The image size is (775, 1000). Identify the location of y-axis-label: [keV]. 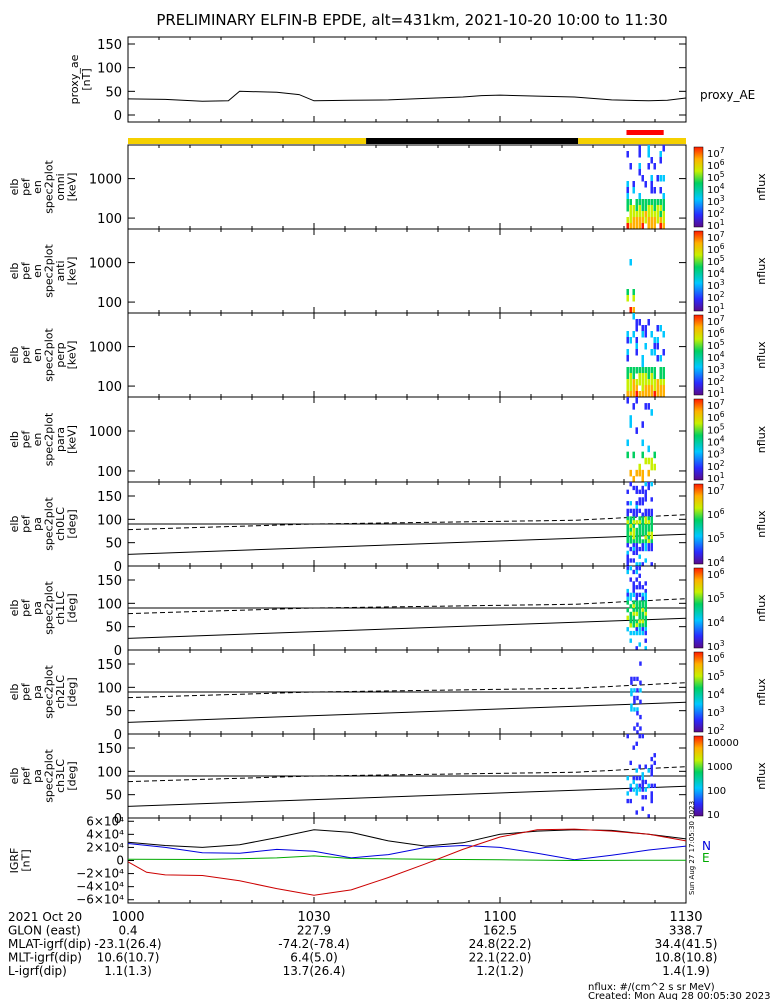
(72, 271).